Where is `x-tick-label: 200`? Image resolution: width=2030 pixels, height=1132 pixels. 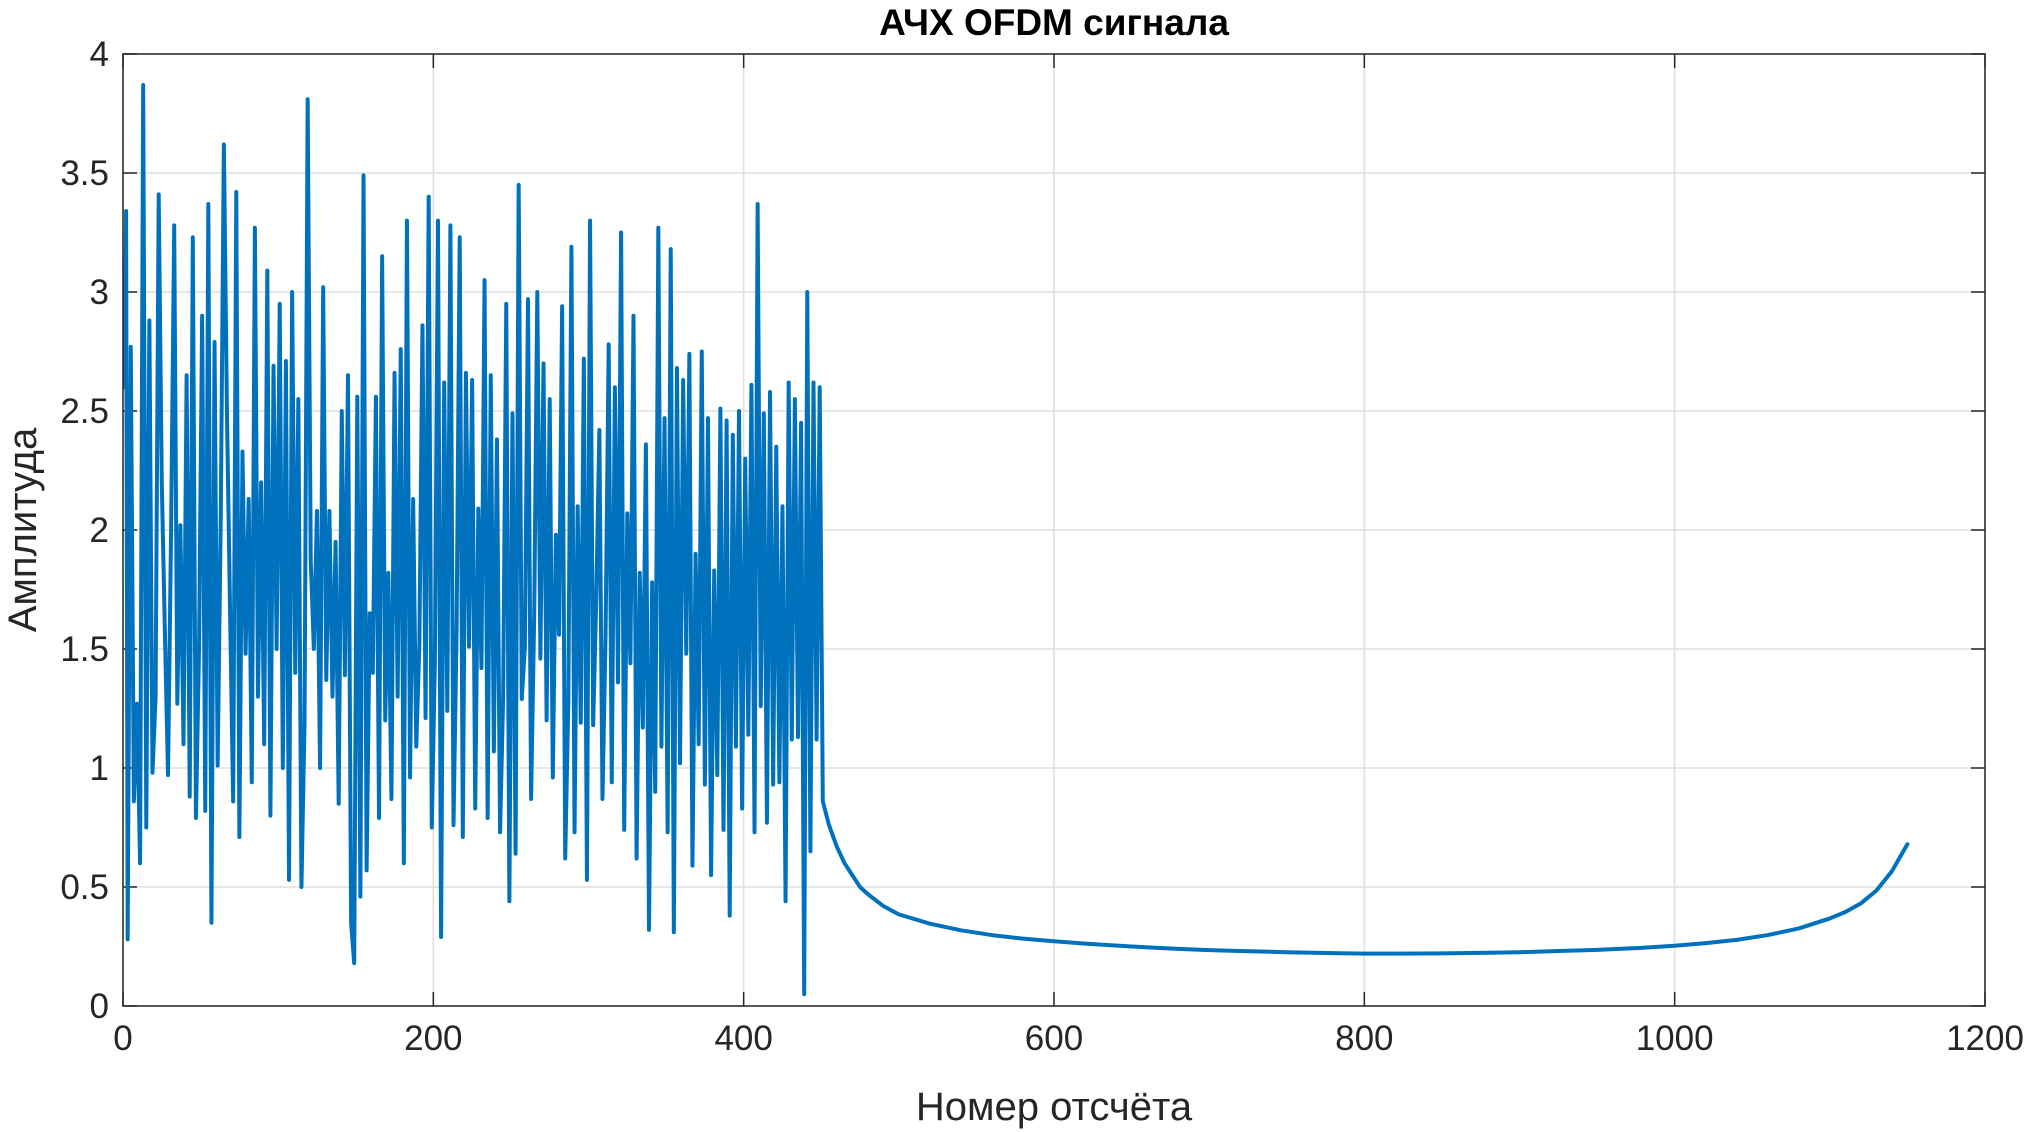
x-tick-label: 200 is located at coordinates (433, 1038).